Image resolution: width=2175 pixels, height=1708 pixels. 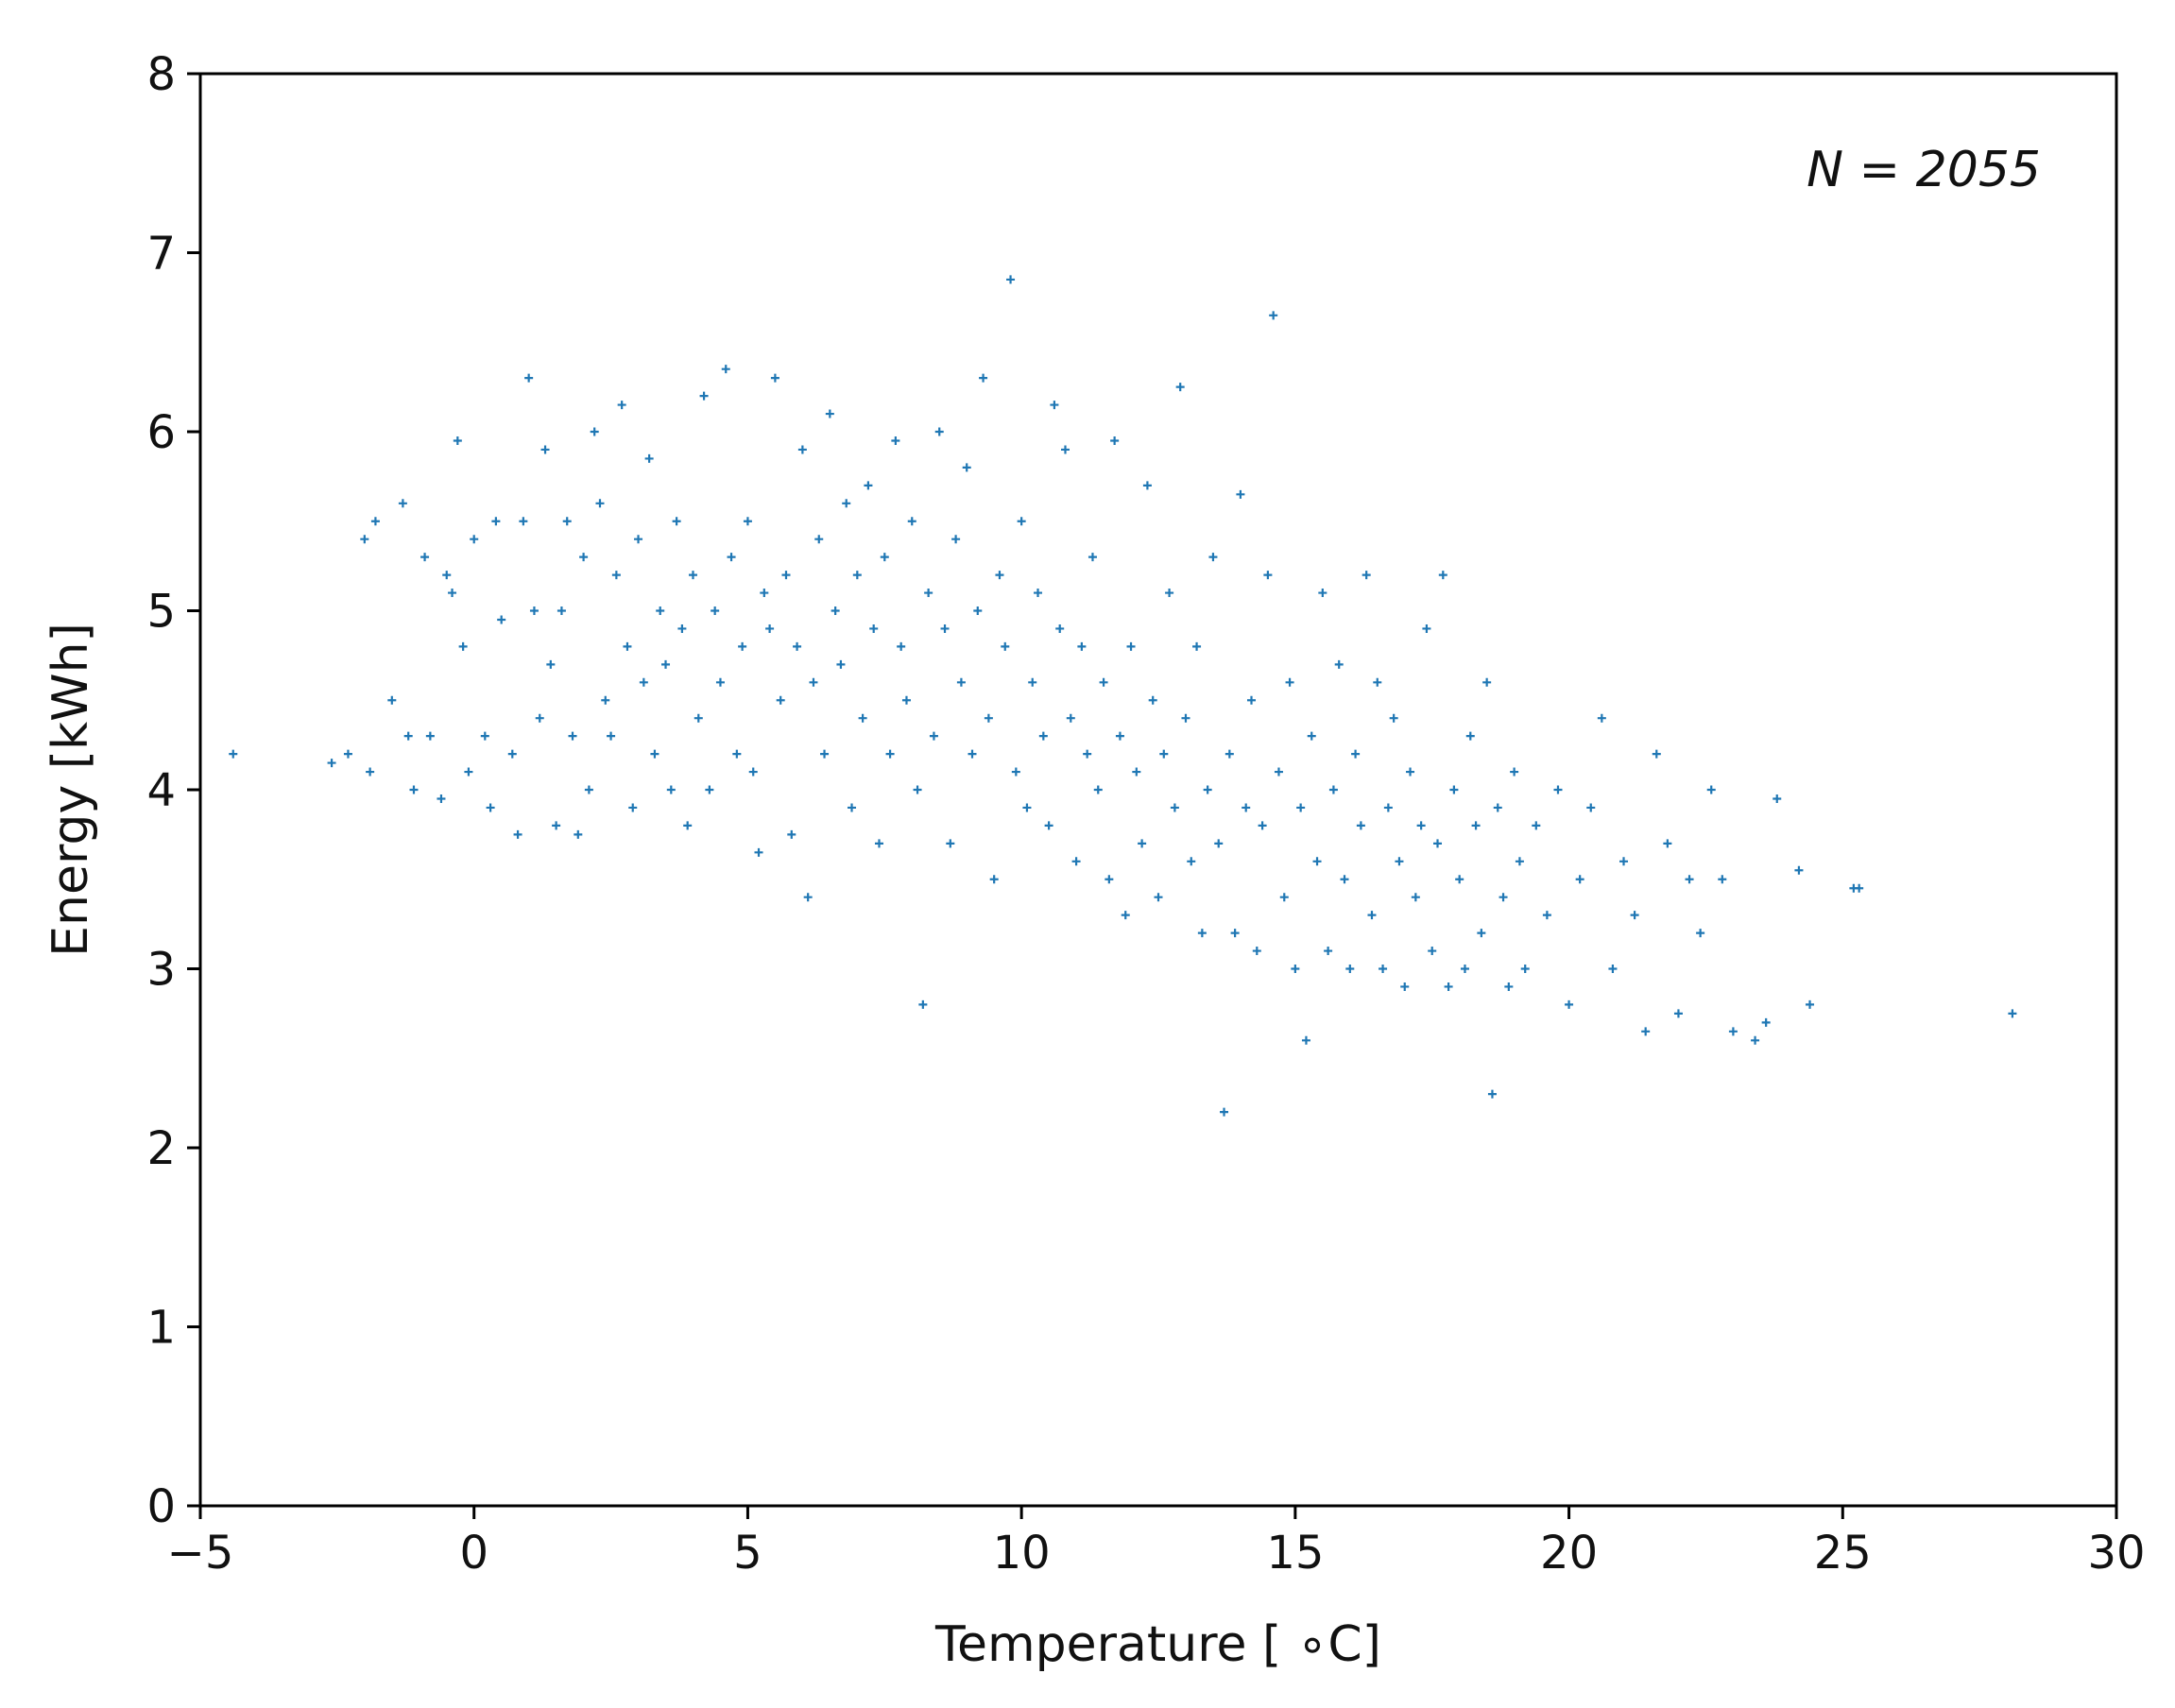 I want to click on y-axis-label: Energy [kWh], so click(x=71, y=790).